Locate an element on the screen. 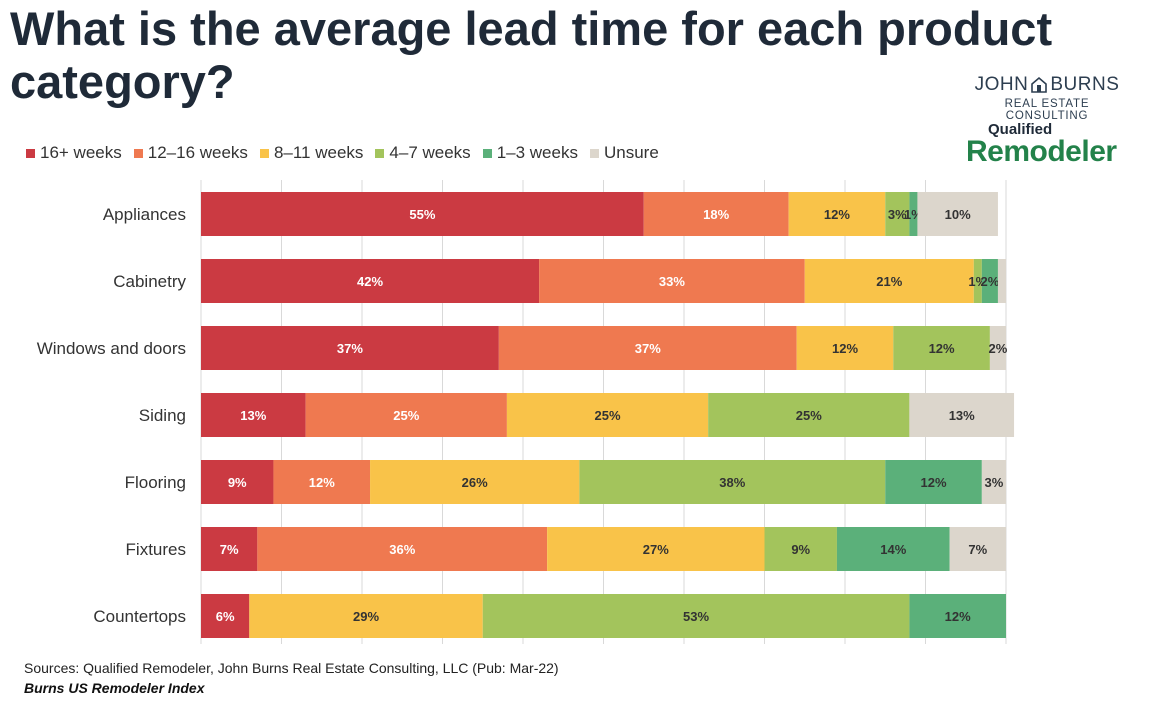  legend-label: 1–3 weeks is located at coordinates (537, 152).